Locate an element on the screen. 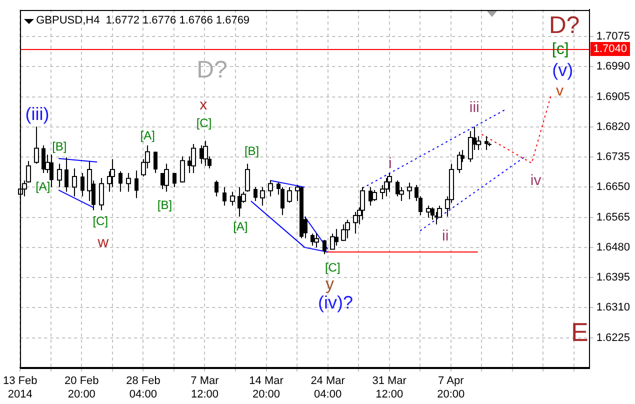  ref-line-label: 1.7040 is located at coordinates (610, 48).